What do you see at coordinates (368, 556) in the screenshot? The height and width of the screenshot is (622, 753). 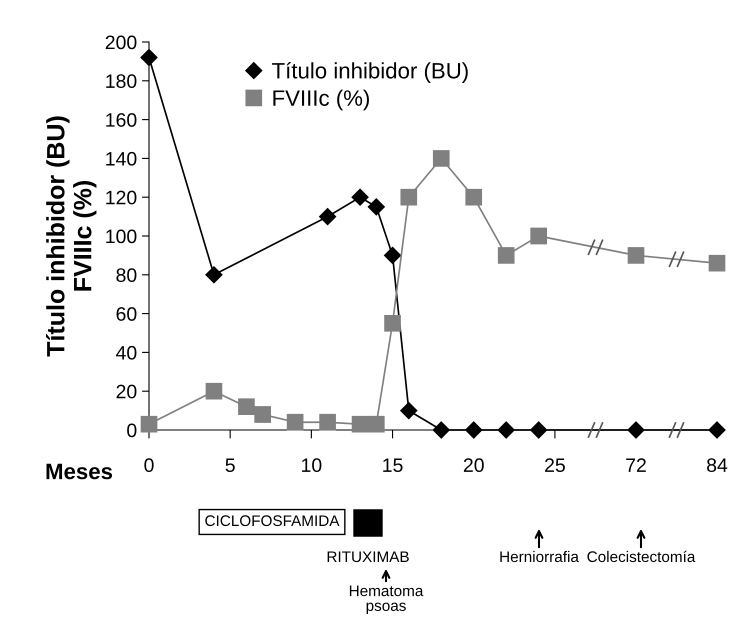 I see `text: RITUXIMAB` at bounding box center [368, 556].